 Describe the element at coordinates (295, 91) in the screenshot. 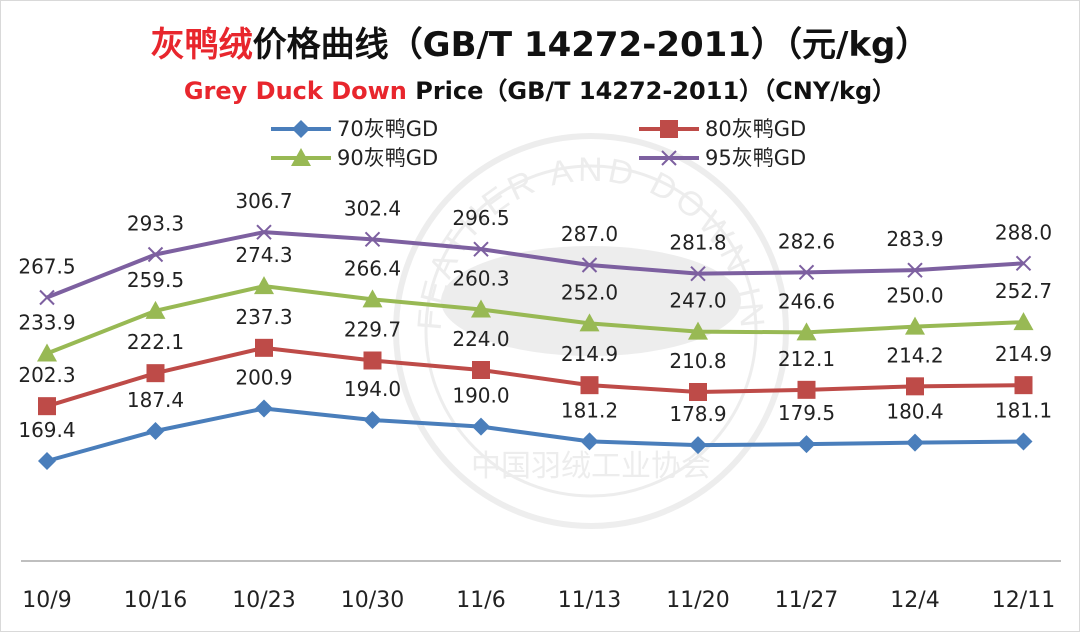

I see `chart-subtitle-accent: Grey Duck Down` at that location.